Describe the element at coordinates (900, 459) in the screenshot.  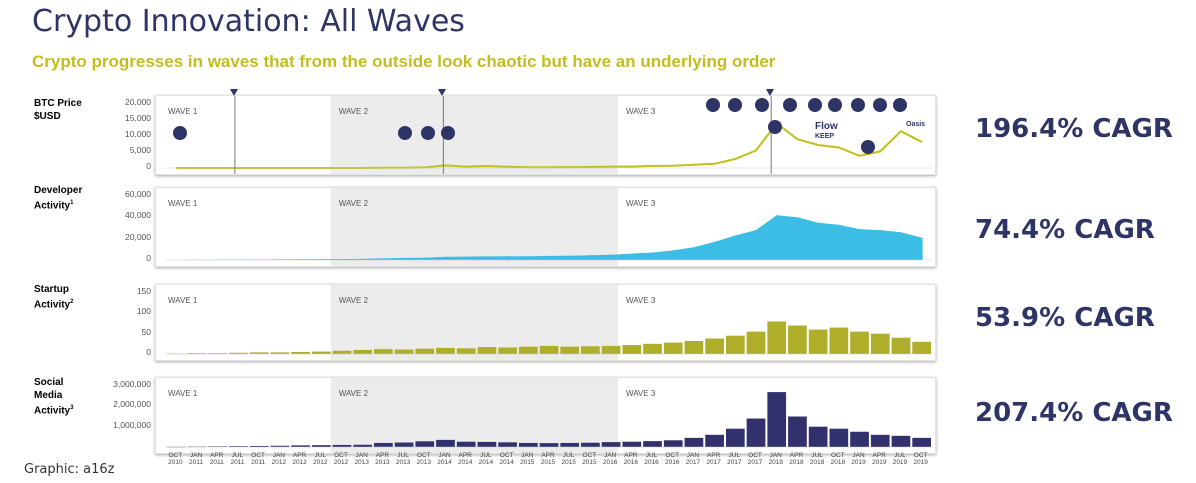
I see `x-tick-label: JUL 2019` at that location.